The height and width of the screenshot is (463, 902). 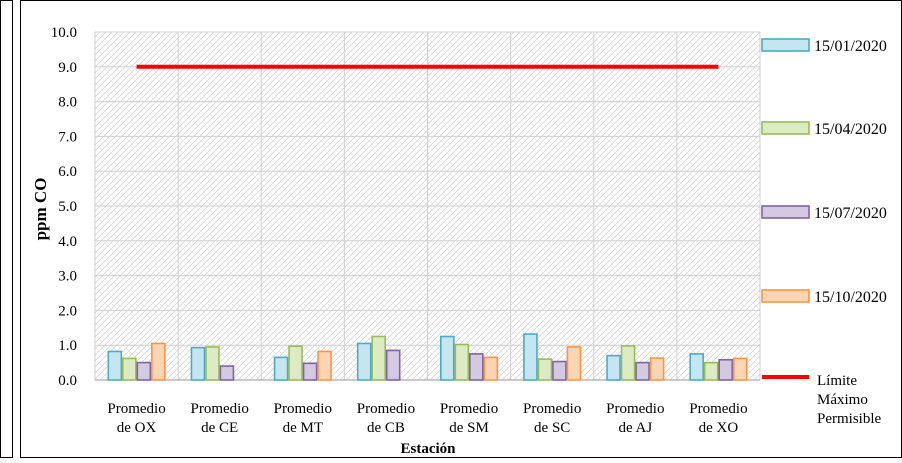 What do you see at coordinates (6, 229) in the screenshot?
I see `left-panel-border` at bounding box center [6, 229].